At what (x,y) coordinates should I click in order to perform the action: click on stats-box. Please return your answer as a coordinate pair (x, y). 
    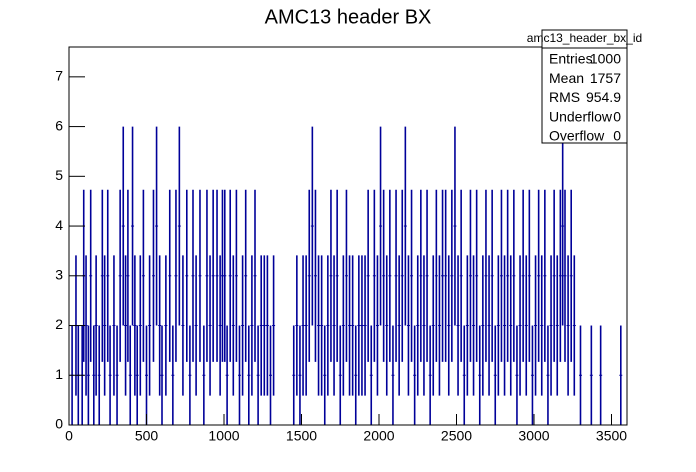
    Looking at the image, I should click on (584, 86).